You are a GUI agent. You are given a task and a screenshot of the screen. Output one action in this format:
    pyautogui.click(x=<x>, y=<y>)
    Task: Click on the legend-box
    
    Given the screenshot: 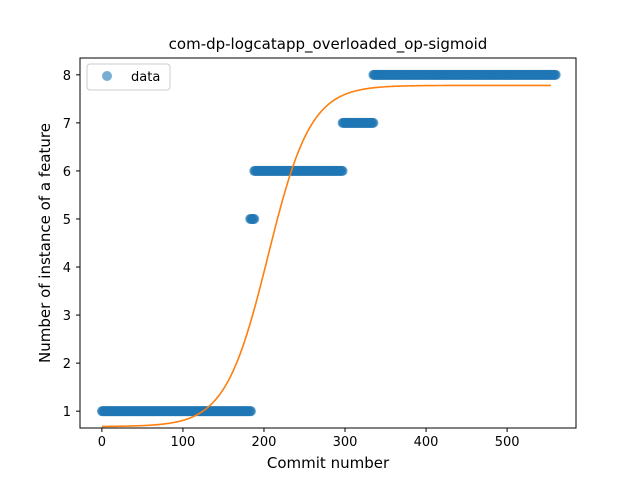 What is the action you would take?
    pyautogui.click(x=128, y=77)
    